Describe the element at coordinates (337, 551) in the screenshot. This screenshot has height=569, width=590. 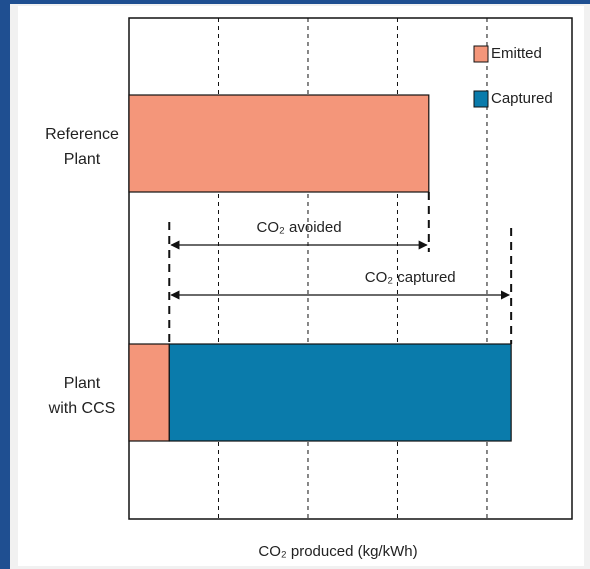
I see `x-axis-label: CO₂ produced (kg/kWh)` at that location.